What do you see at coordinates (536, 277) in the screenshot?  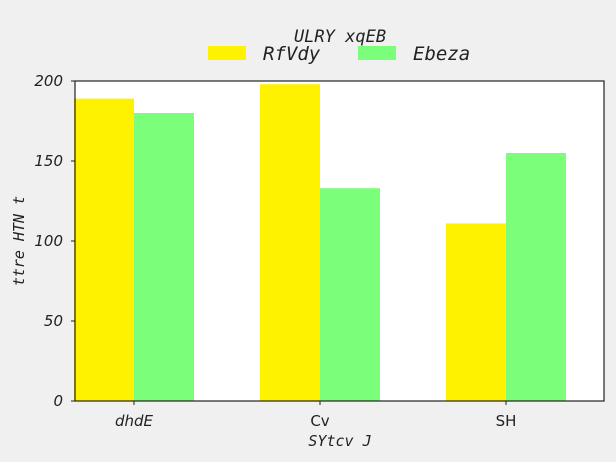 I see `bar-ebeza-sh` at bounding box center [536, 277].